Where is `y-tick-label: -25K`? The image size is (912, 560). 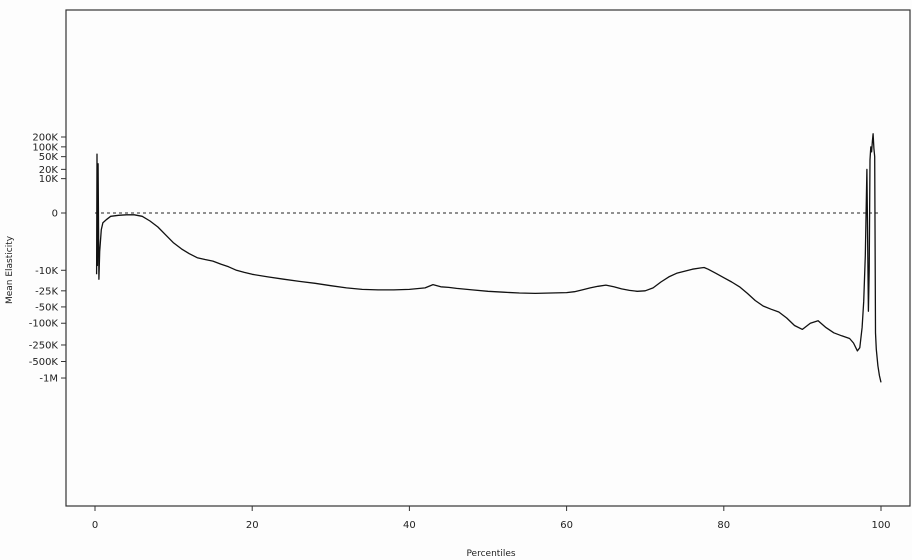 y-tick-label: -25K is located at coordinates (46, 291).